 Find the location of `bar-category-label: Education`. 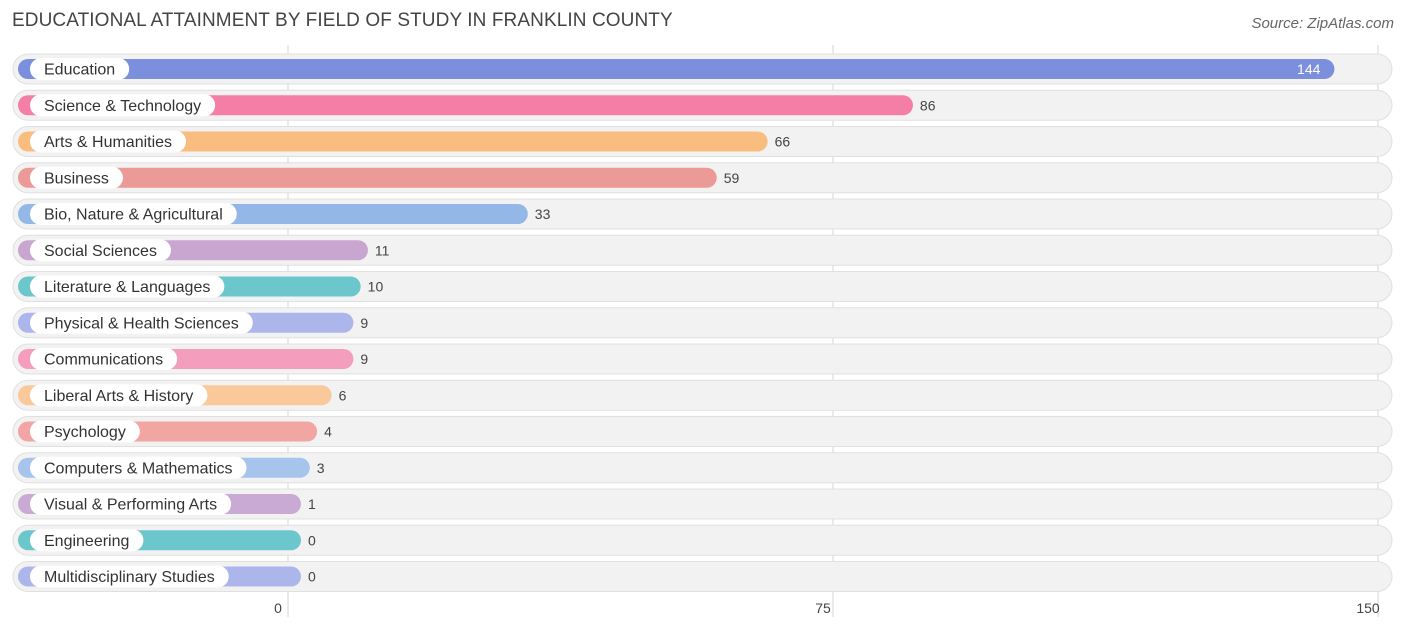

bar-category-label: Education is located at coordinates (79, 70).